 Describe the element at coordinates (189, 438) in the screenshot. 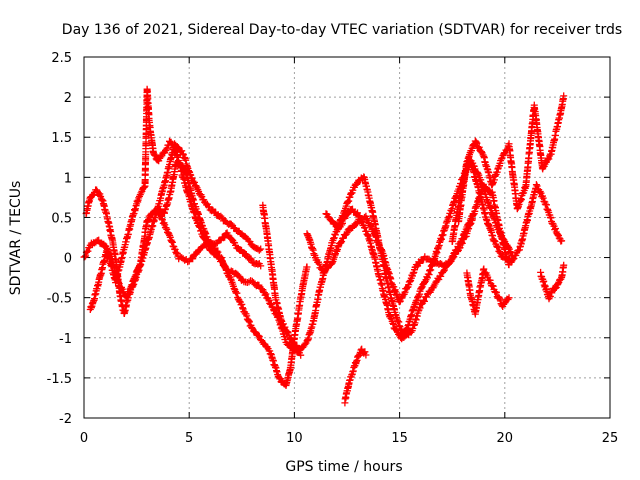

I see `x-tick-label: 5` at that location.